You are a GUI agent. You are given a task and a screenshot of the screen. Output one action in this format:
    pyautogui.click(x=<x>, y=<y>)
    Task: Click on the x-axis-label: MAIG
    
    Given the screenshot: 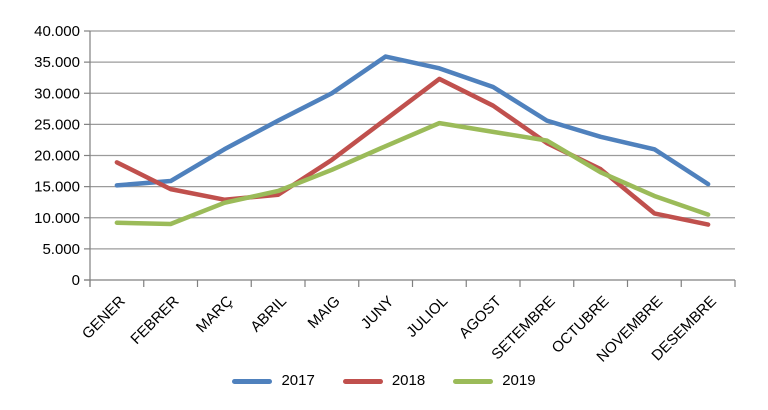 What is the action you would take?
    pyautogui.click(x=324, y=312)
    